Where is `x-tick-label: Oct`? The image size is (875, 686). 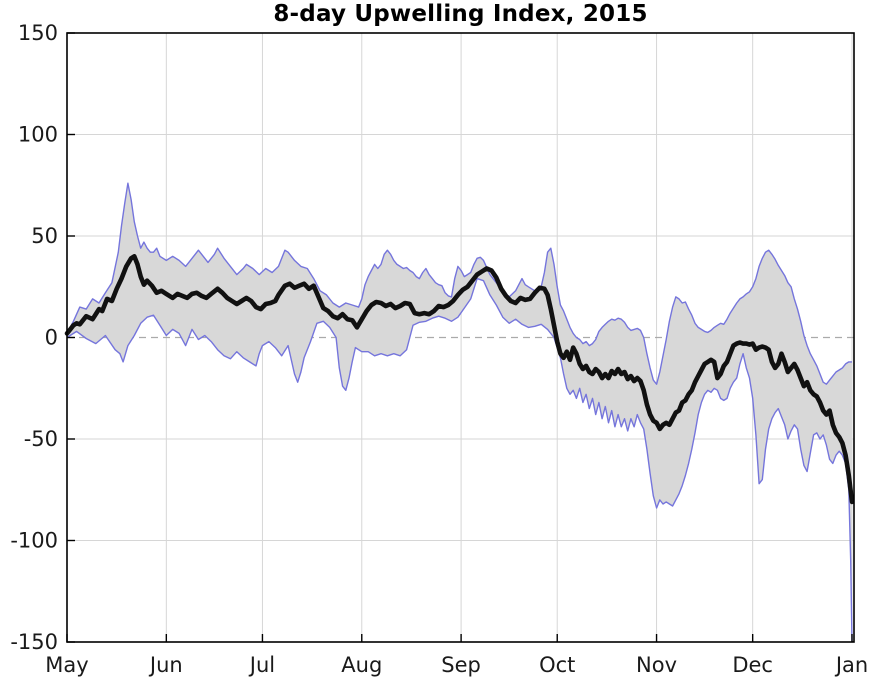 x-tick-label: Oct is located at coordinates (557, 665).